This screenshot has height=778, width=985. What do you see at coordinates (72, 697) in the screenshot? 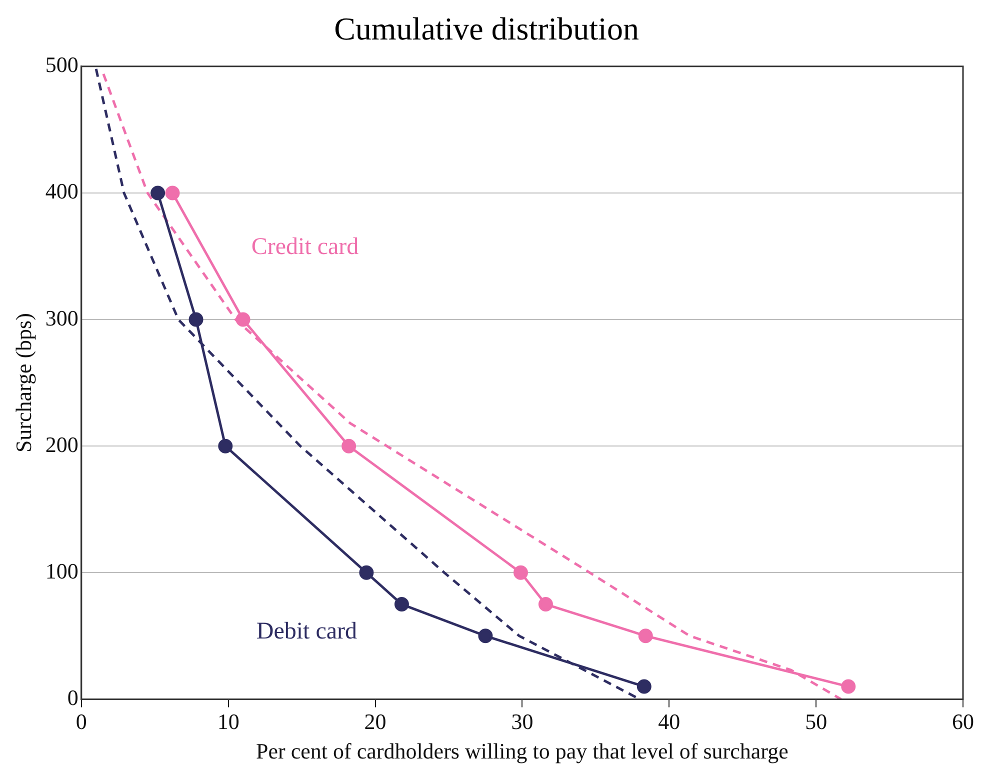
I see `y-tick-label: 0` at bounding box center [72, 697].